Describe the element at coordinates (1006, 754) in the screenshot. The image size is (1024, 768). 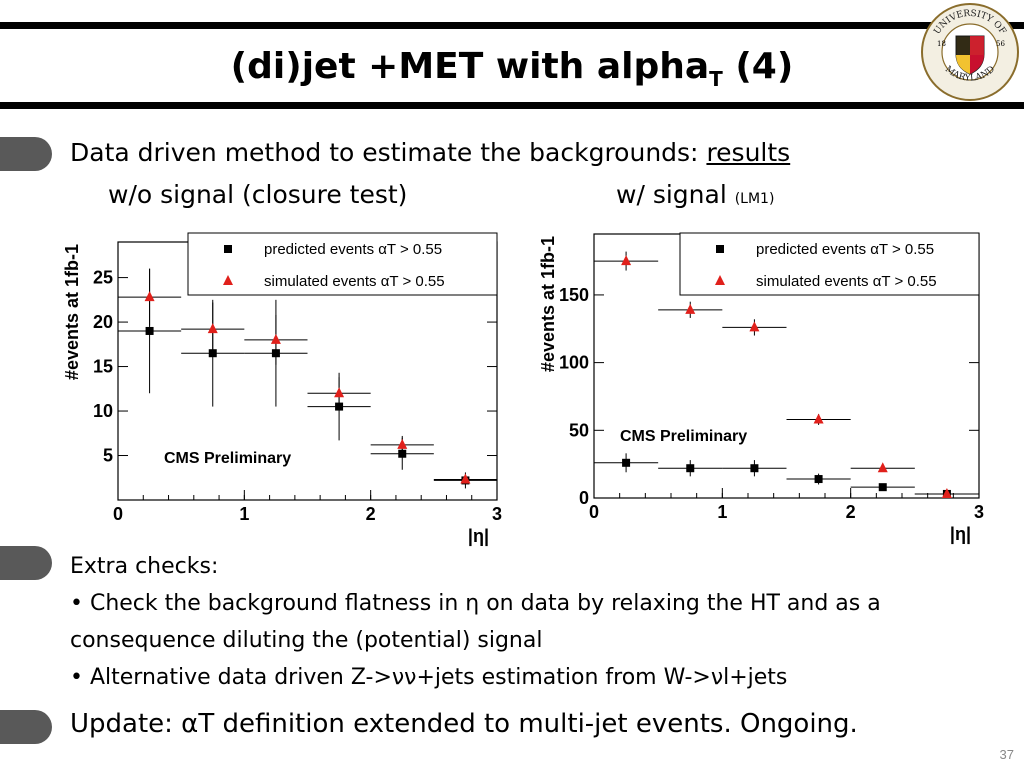
I see `page-number: 37` at that location.